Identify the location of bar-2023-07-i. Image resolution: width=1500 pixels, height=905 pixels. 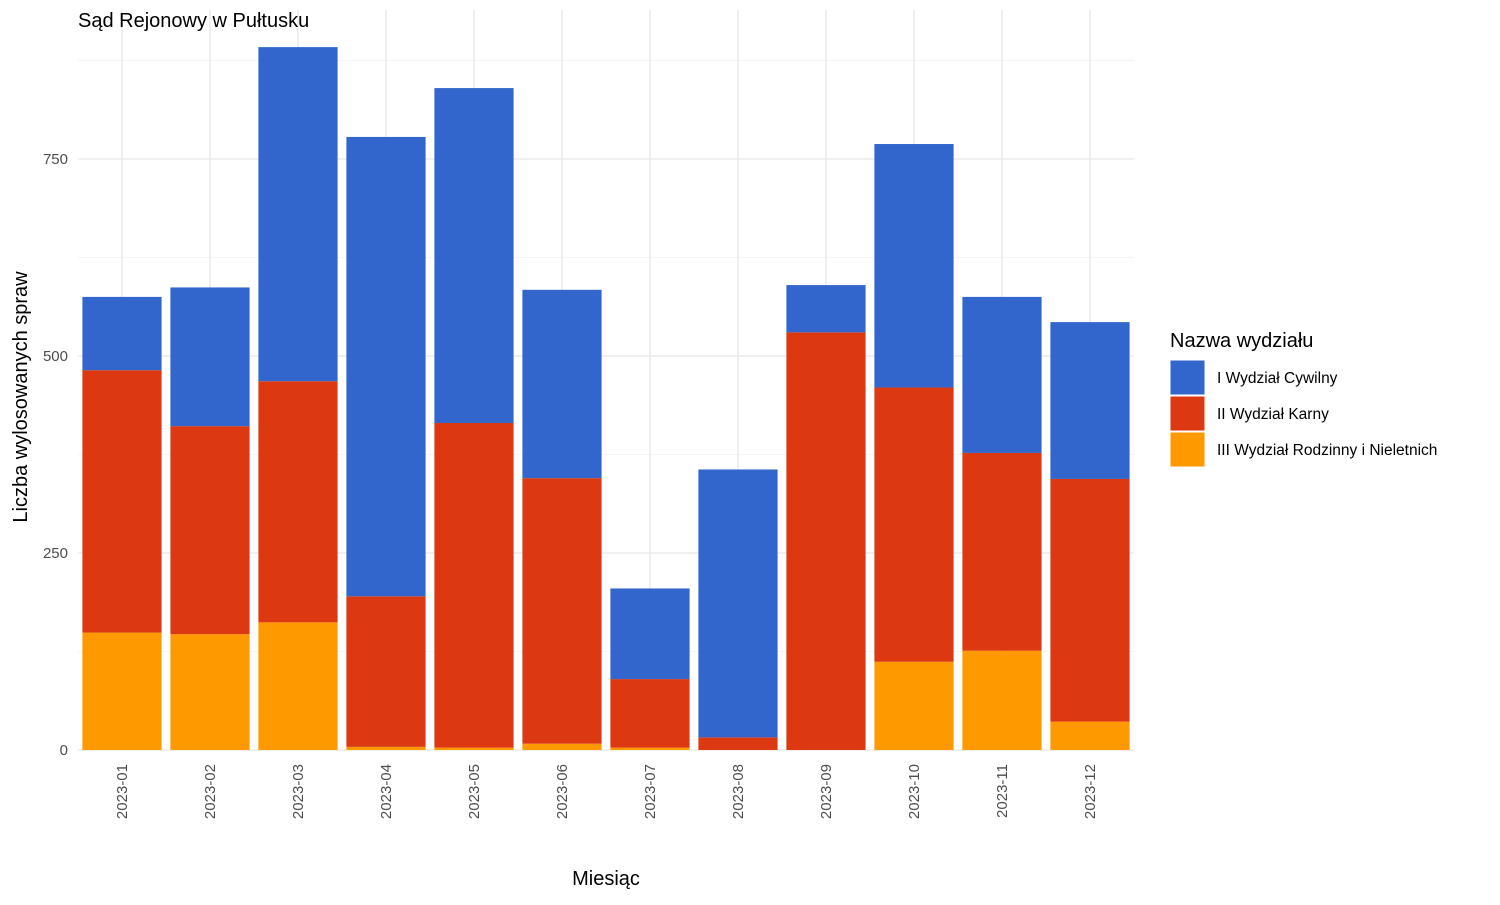
(650, 634).